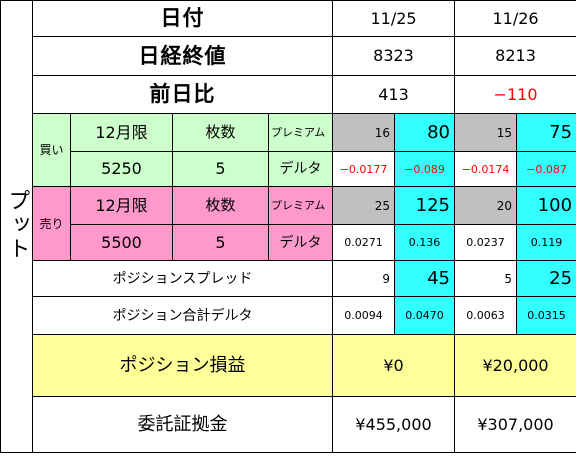 The width and height of the screenshot is (576, 457). Describe the element at coordinates (486, 315) in the screenshot. I see `total-delta-unit-2: 0.0063` at that location.